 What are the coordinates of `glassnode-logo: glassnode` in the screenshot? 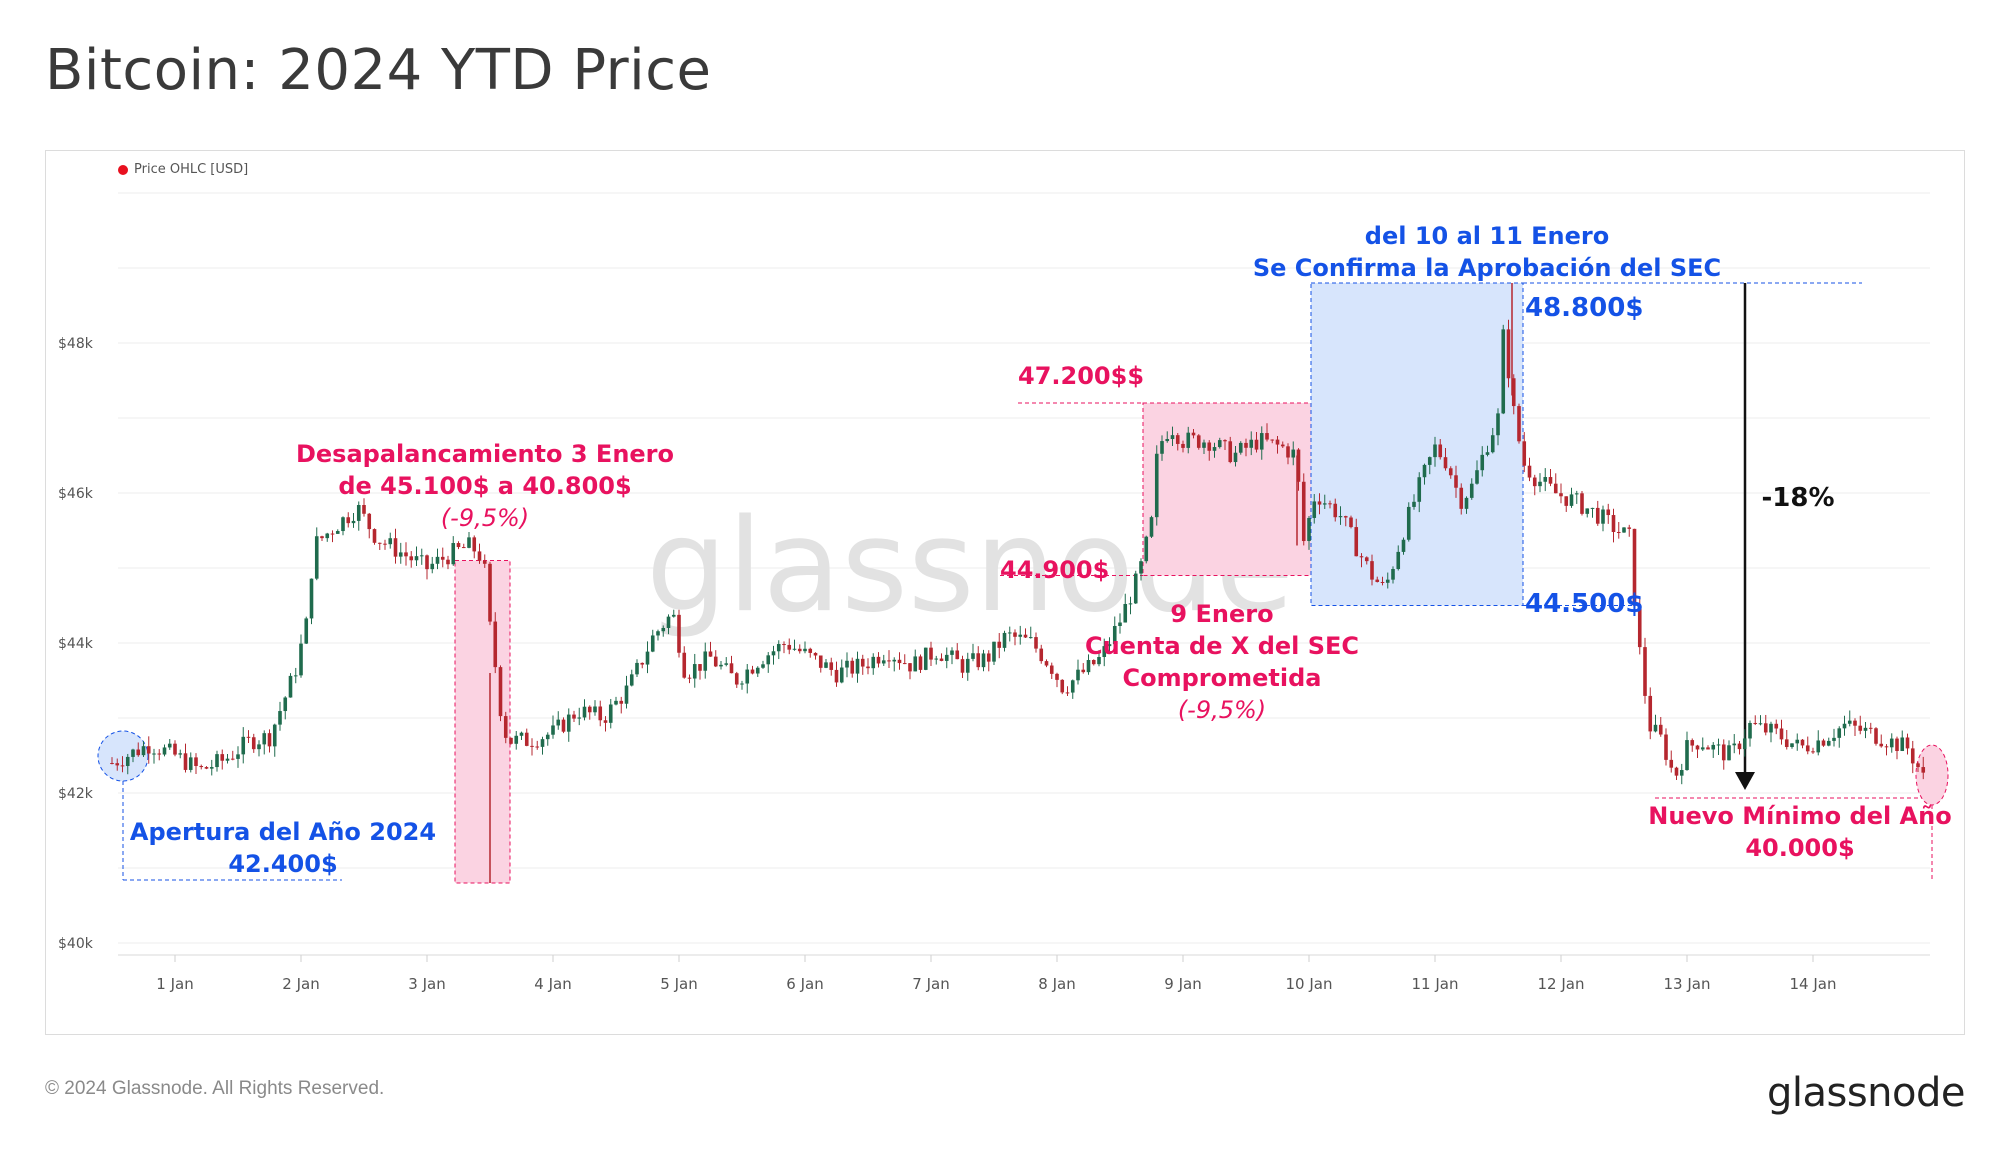 It's located at (1866, 1093).